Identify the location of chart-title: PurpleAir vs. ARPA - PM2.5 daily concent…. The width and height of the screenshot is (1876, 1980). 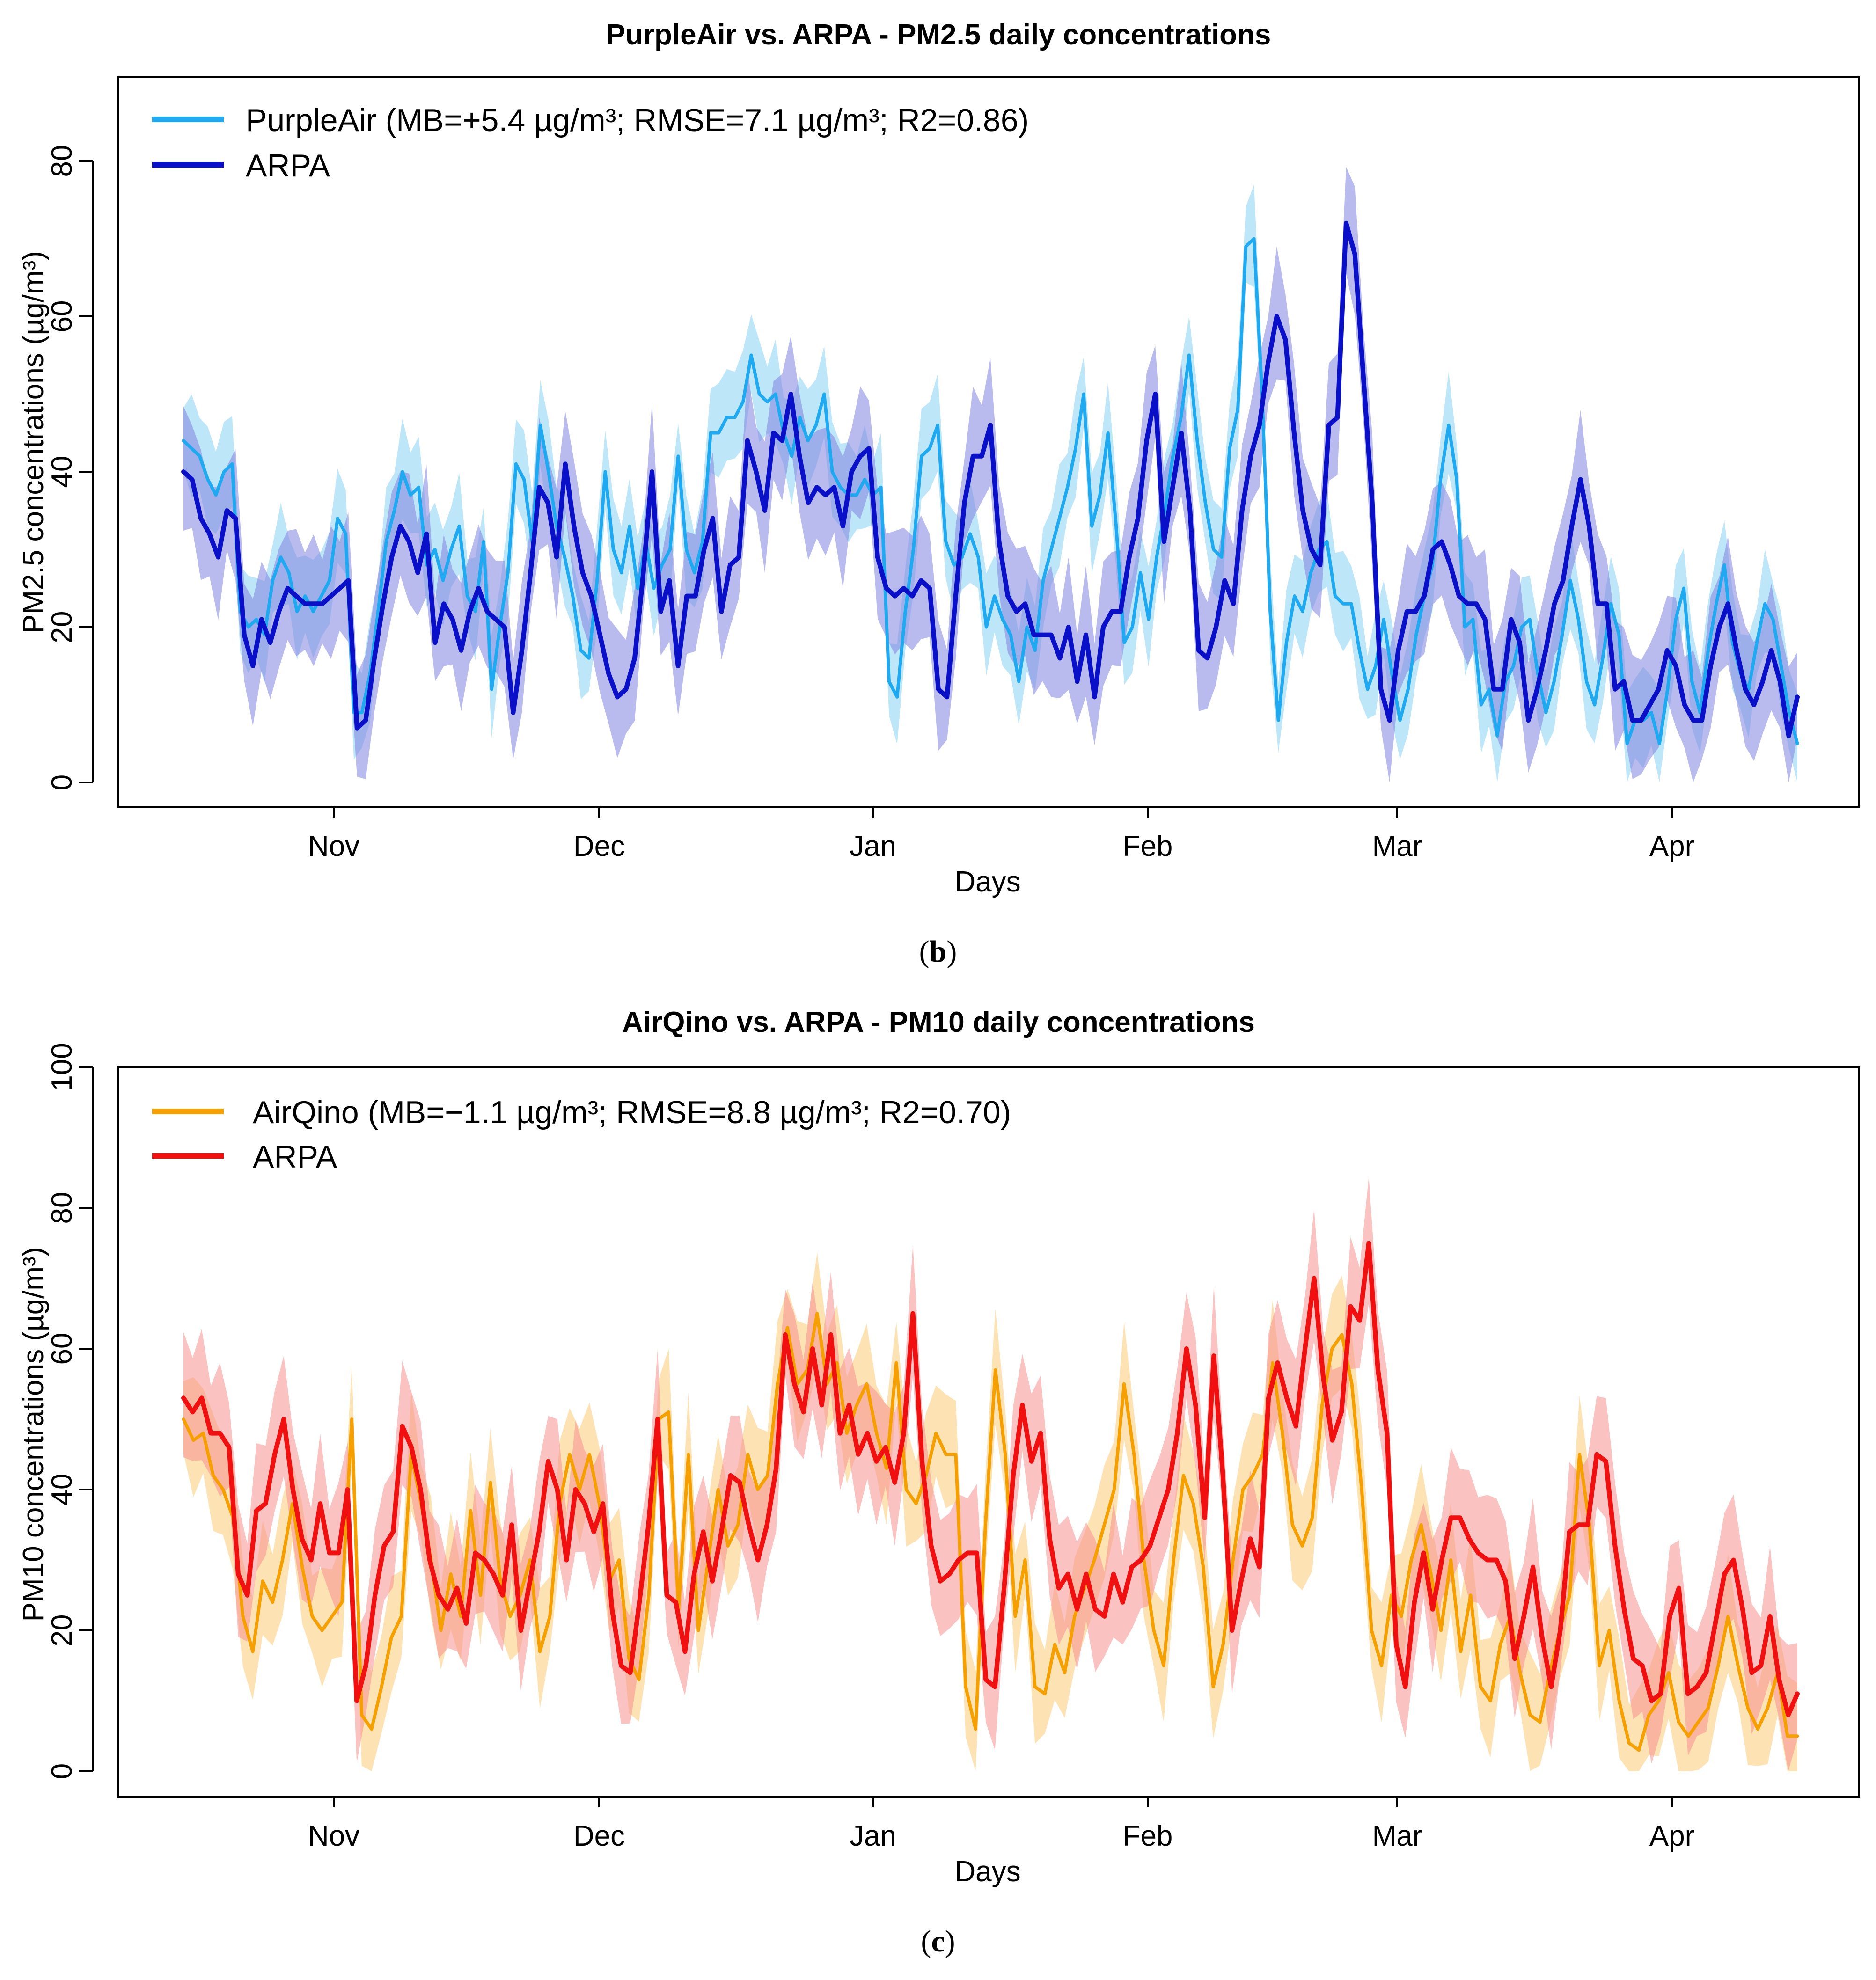
(938, 35).